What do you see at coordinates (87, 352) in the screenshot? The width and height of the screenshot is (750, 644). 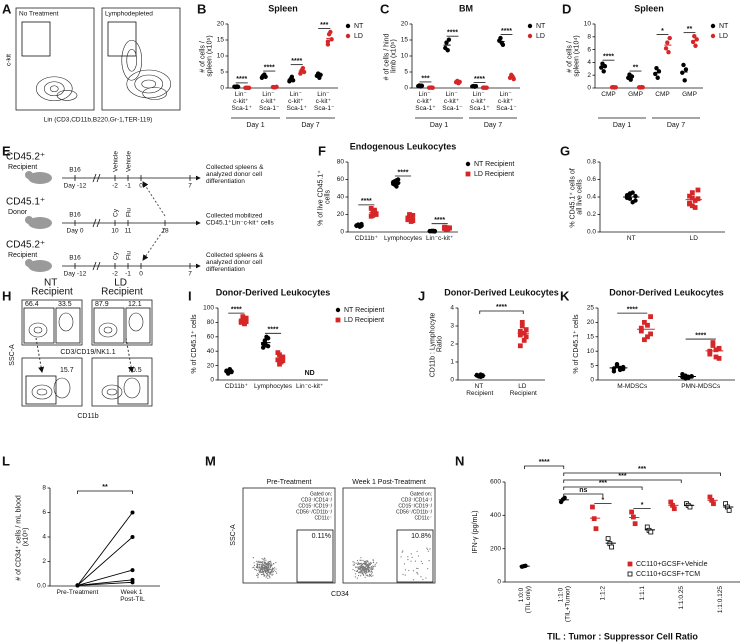 I see `x-axis-label: CD3/CD19/NK1.1` at bounding box center [87, 352].